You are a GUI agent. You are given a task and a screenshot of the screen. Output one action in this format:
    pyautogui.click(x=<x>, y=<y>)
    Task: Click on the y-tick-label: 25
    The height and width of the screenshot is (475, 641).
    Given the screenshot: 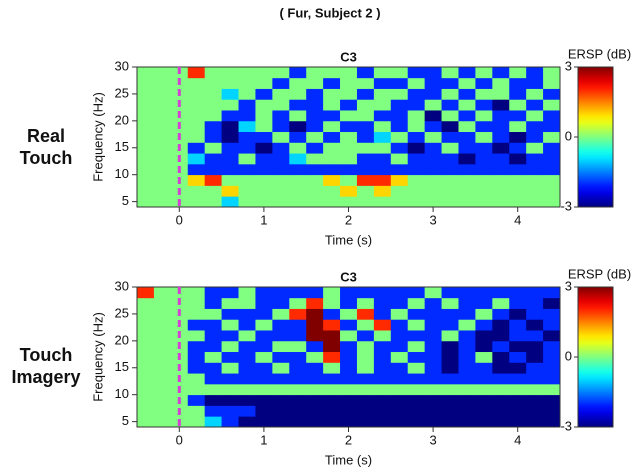 What is the action you would take?
    pyautogui.click(x=122, y=92)
    